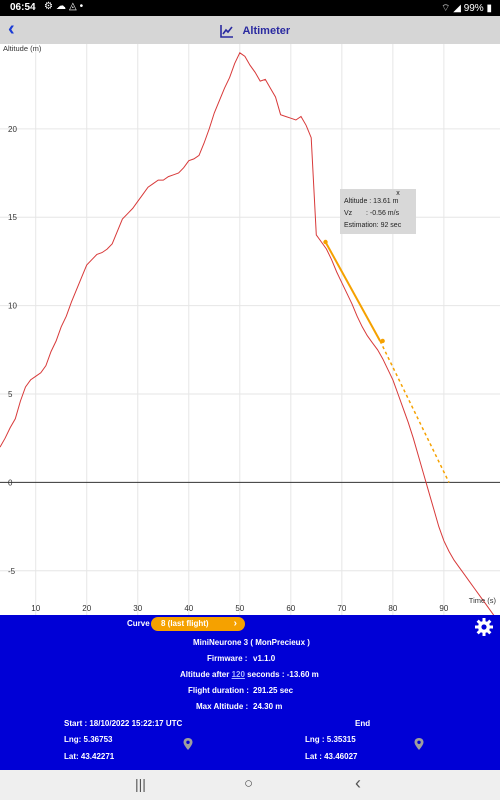 Image resolution: width=500 pixels, height=800 pixels. I want to click on regression-line, so click(352, 291).